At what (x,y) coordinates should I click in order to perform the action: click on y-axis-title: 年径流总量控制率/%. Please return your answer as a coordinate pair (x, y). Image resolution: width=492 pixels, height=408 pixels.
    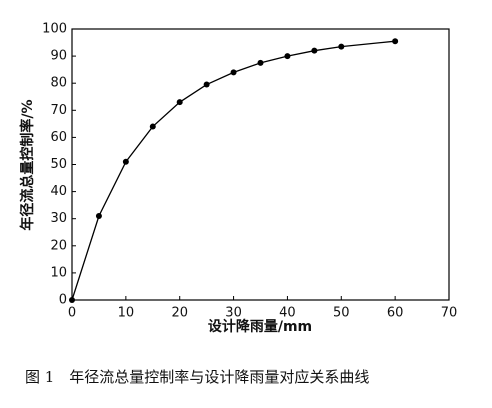
    Looking at the image, I should click on (27, 164).